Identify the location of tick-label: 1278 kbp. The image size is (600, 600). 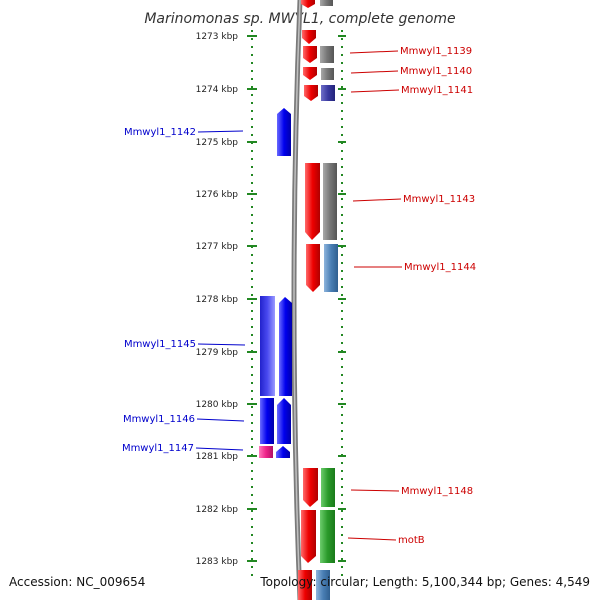
(217, 300).